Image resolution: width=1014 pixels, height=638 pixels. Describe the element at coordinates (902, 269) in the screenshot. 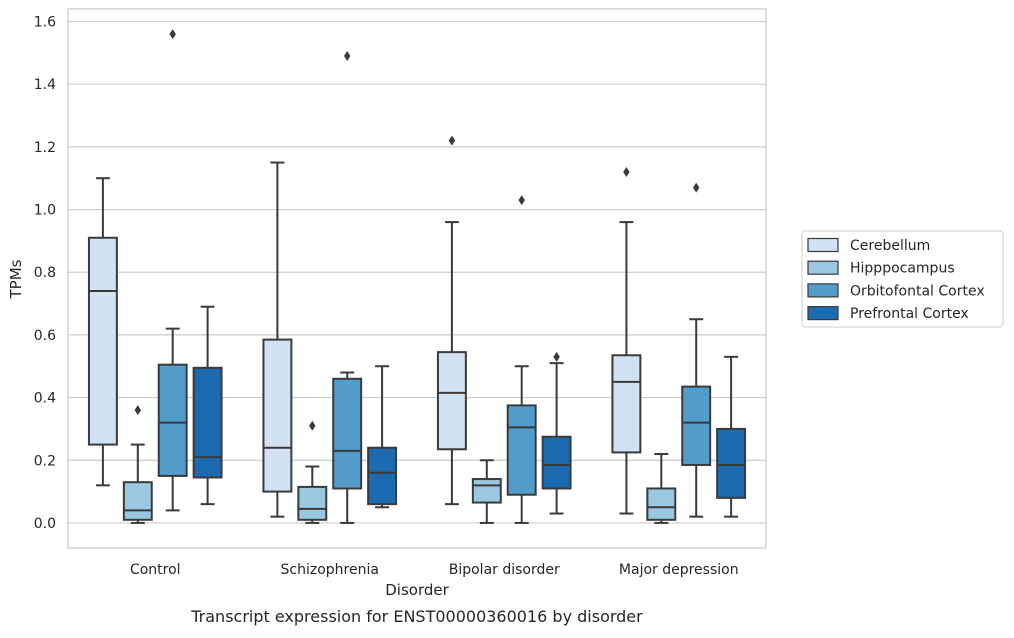

I see `legend-label: Hipppocampus` at that location.